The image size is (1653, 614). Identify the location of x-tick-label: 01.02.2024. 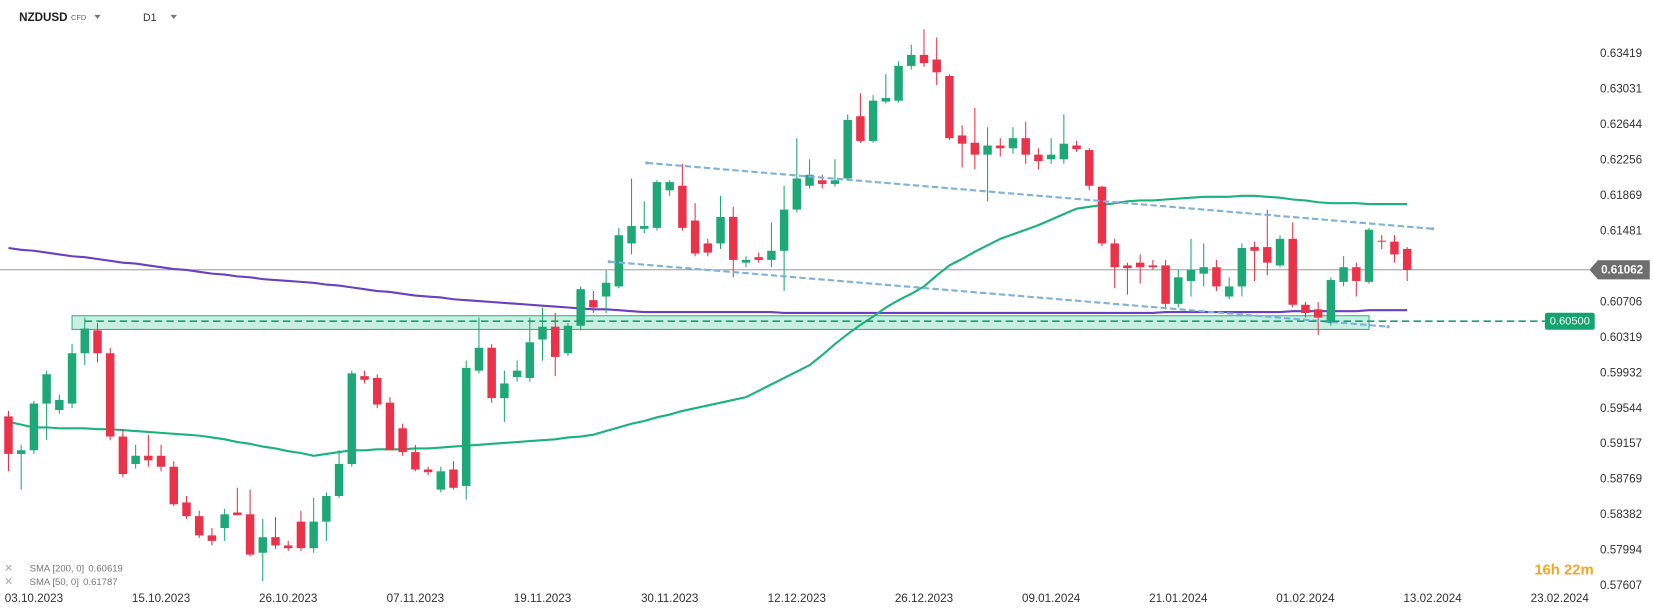
(1305, 598).